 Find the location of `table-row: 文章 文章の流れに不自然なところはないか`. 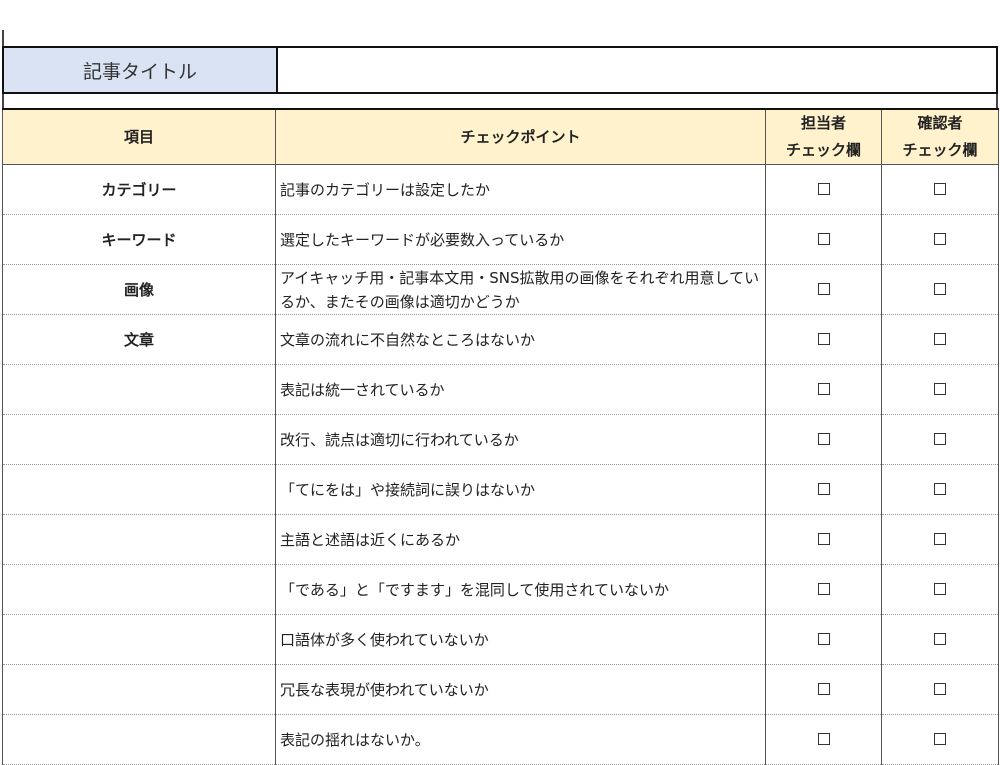

table-row: 文章 文章の流れに不自然なところはないか is located at coordinates (500, 339).